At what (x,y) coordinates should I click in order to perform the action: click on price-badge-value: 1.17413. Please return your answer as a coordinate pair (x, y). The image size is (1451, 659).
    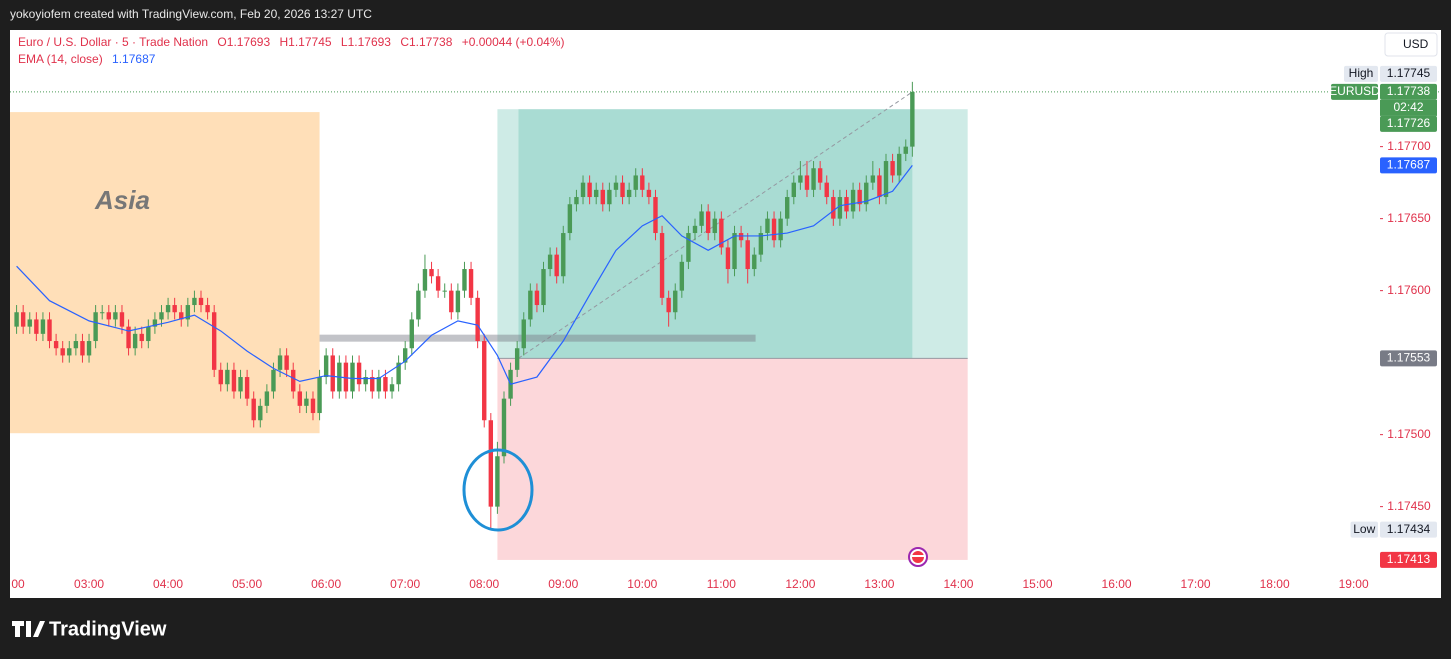
    Looking at the image, I should click on (1409, 559).